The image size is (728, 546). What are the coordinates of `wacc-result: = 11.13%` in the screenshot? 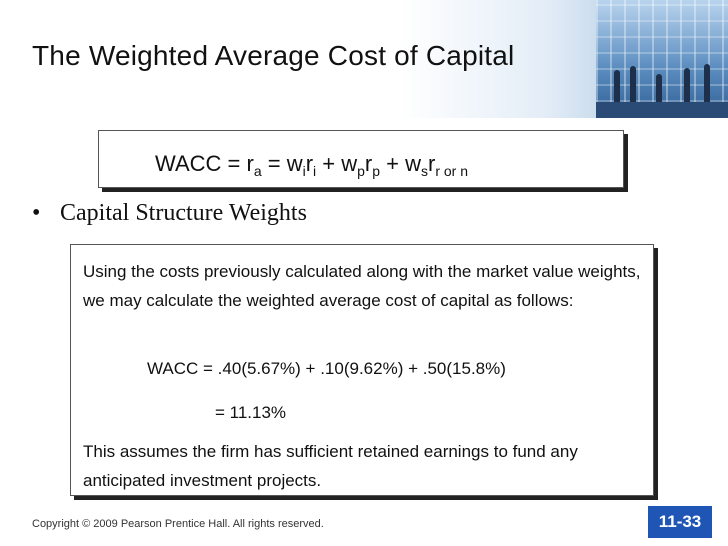 It's located at (251, 412).